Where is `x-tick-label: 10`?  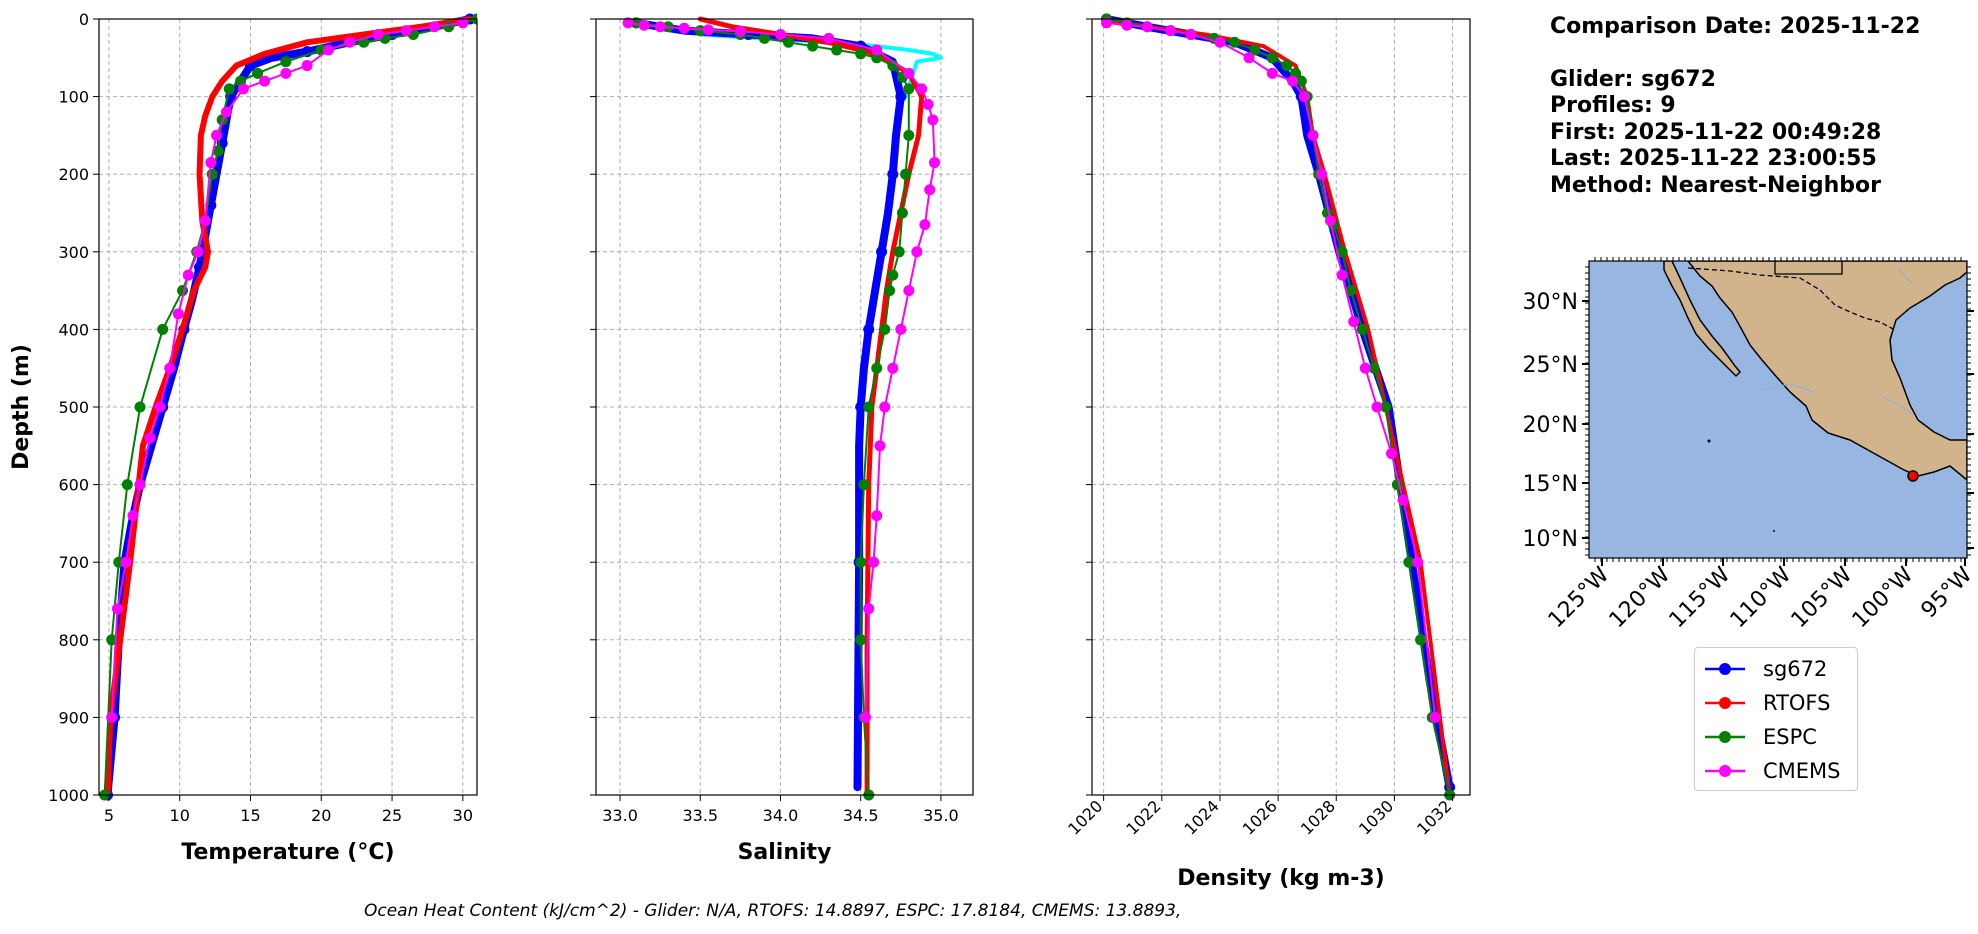
x-tick-label: 10 is located at coordinates (180, 815).